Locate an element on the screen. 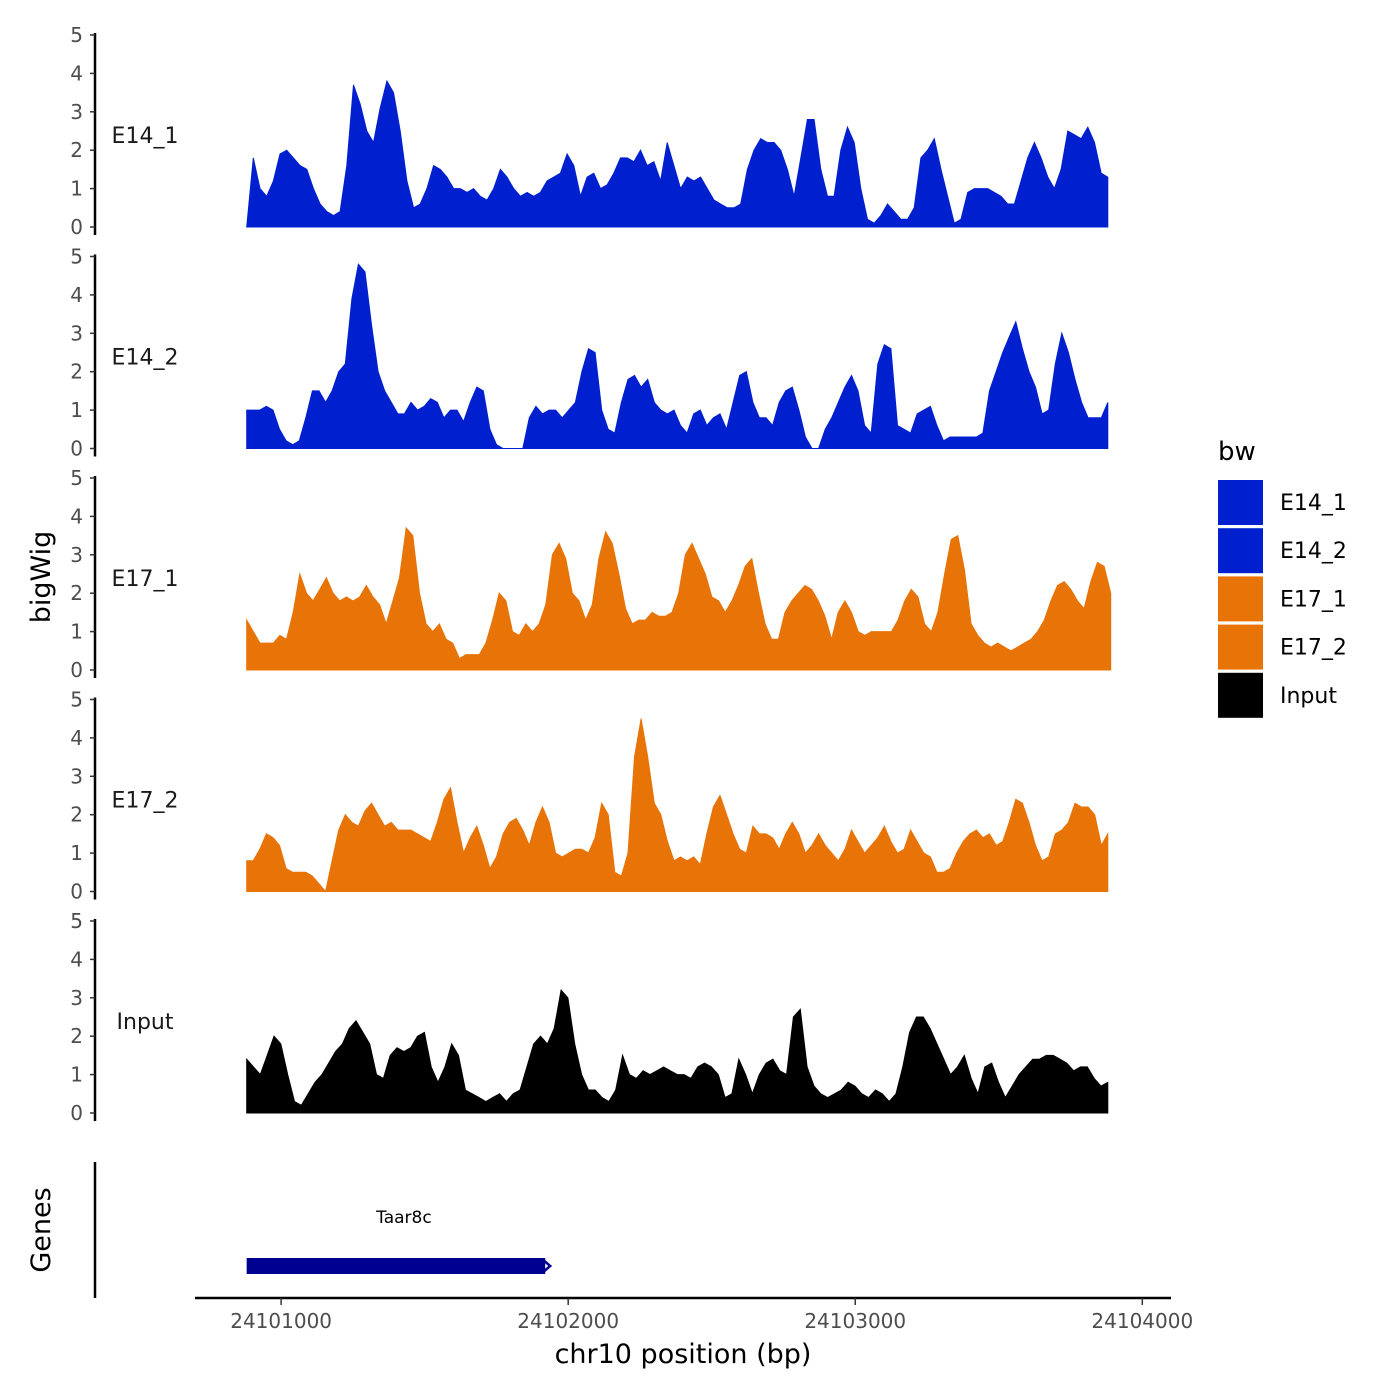 Image resolution: width=1400 pixels, height=1400 pixels. track-label-E14_1: E14_1 is located at coordinates (145, 136).